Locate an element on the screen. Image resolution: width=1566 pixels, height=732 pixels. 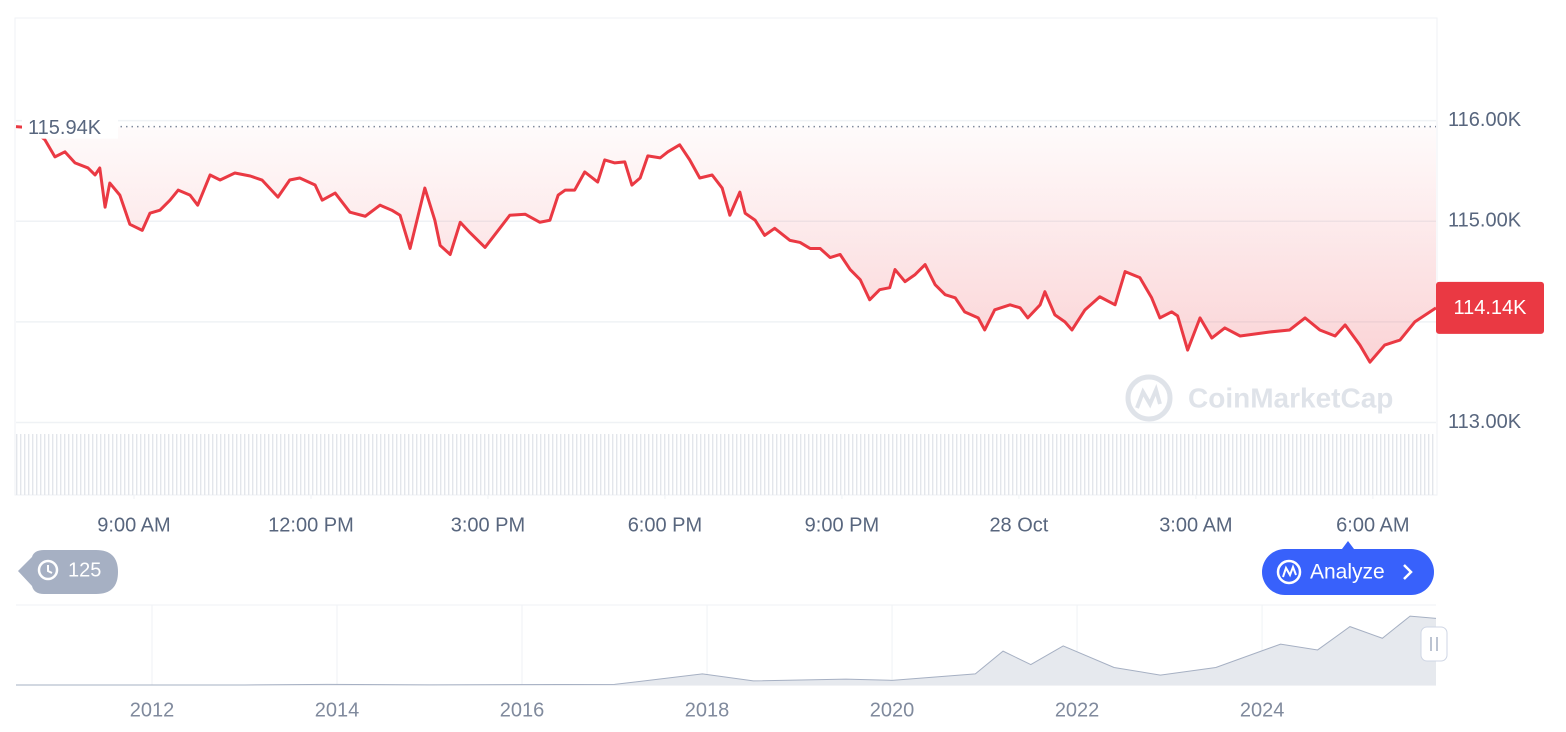
analyze-label: Analyze is located at coordinates (1347, 572).